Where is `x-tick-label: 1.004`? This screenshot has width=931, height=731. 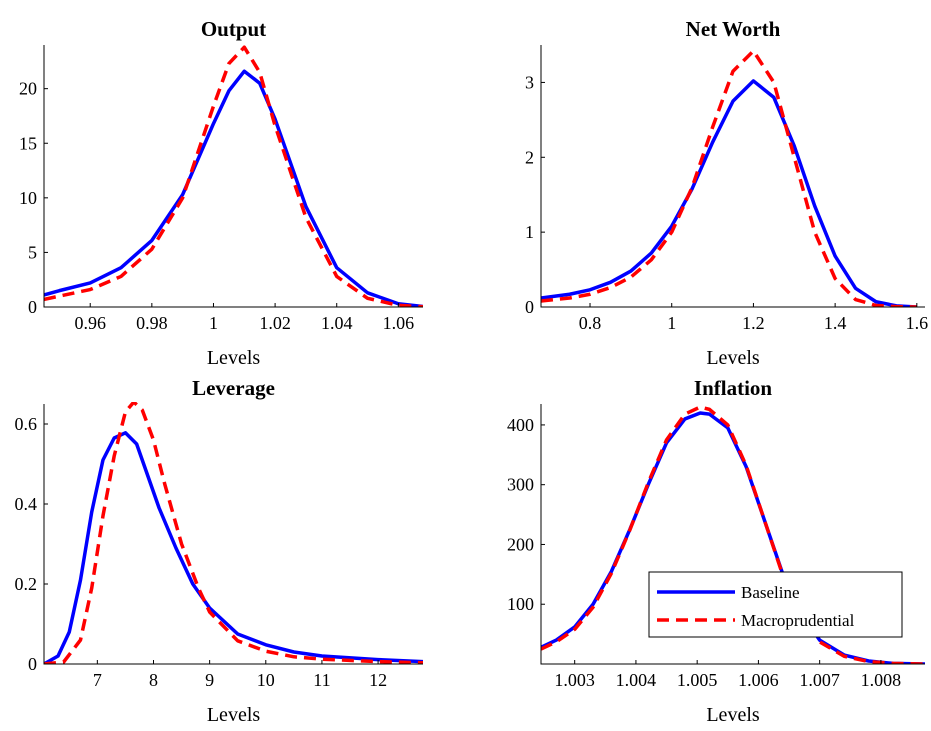
x-tick-label: 1.004 is located at coordinates (636, 680).